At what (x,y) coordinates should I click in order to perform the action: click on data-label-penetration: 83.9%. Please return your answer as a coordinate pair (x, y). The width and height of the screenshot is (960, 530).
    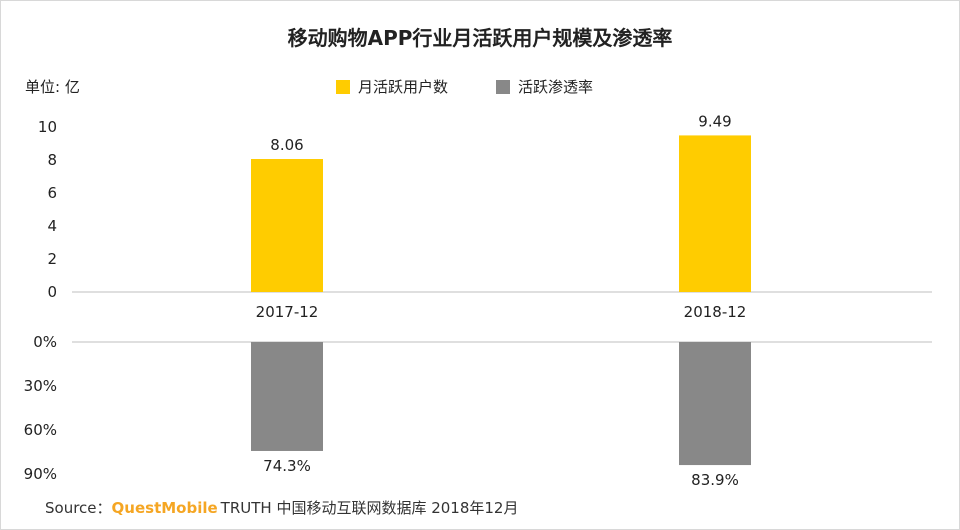
    Looking at the image, I should click on (715, 480).